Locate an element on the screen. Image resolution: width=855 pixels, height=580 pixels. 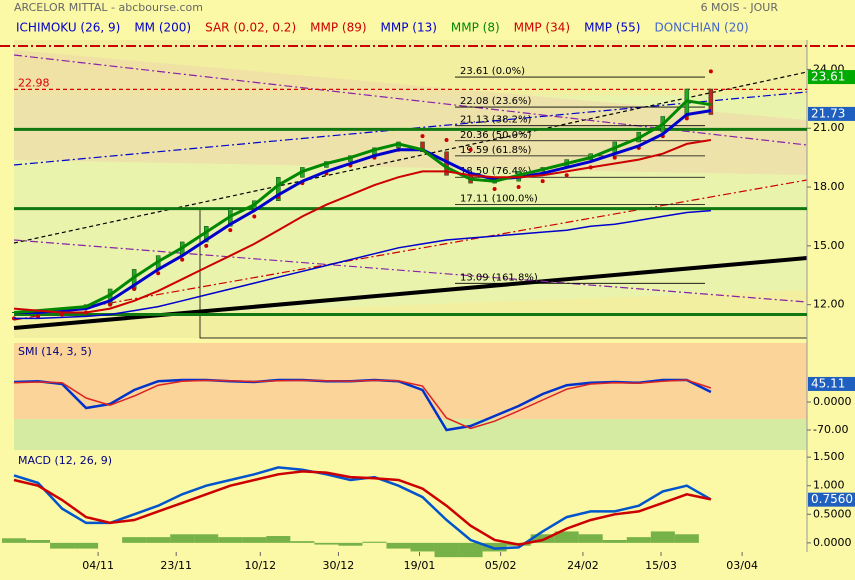
y-tick-label: 1.000 is located at coordinates (829, 485).